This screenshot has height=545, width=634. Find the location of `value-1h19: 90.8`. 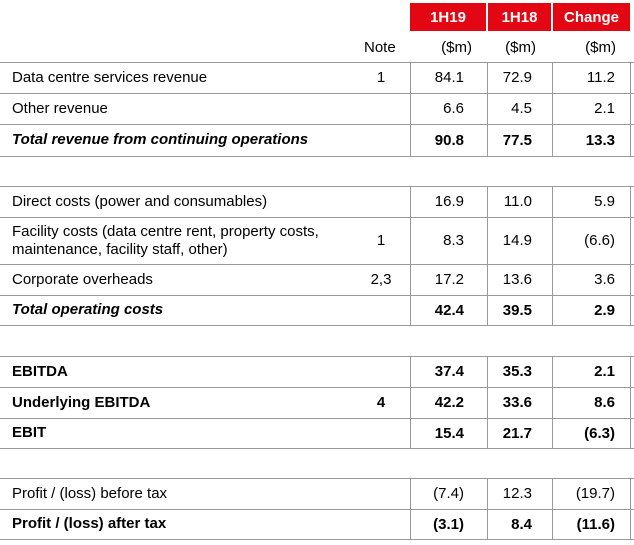

value-1h19: 90.8 is located at coordinates (449, 140).